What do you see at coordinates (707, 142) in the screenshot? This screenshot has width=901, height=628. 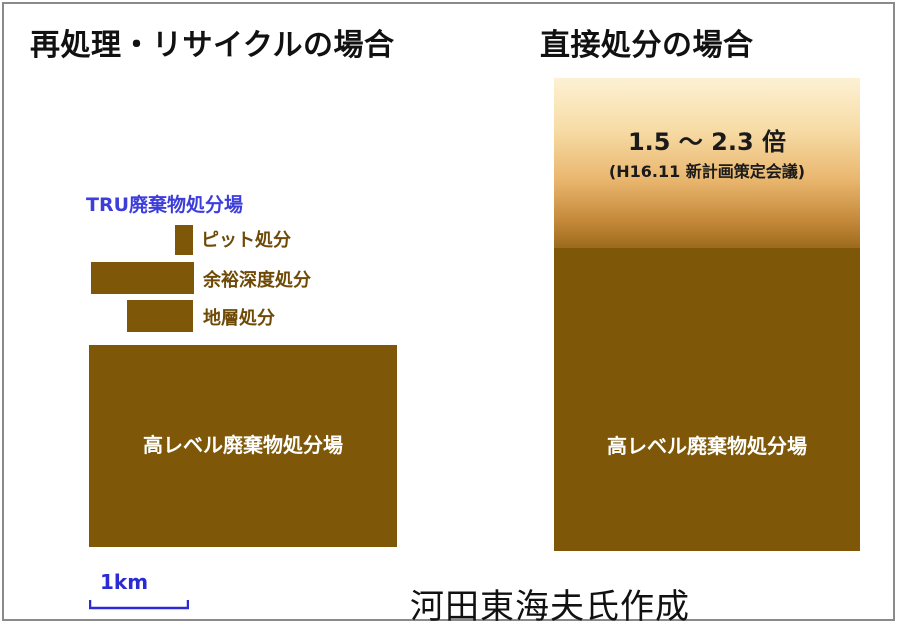 I see `area-ratio-text: 1.5 ～ 2.3 倍` at bounding box center [707, 142].